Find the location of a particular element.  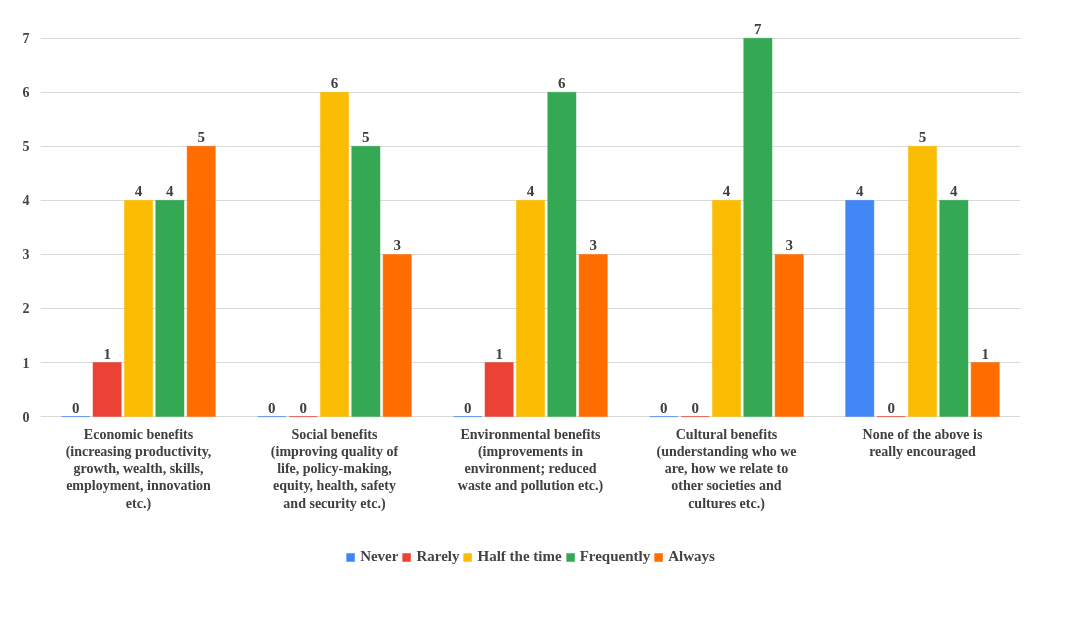

legend-label: Frequently is located at coordinates (615, 556).